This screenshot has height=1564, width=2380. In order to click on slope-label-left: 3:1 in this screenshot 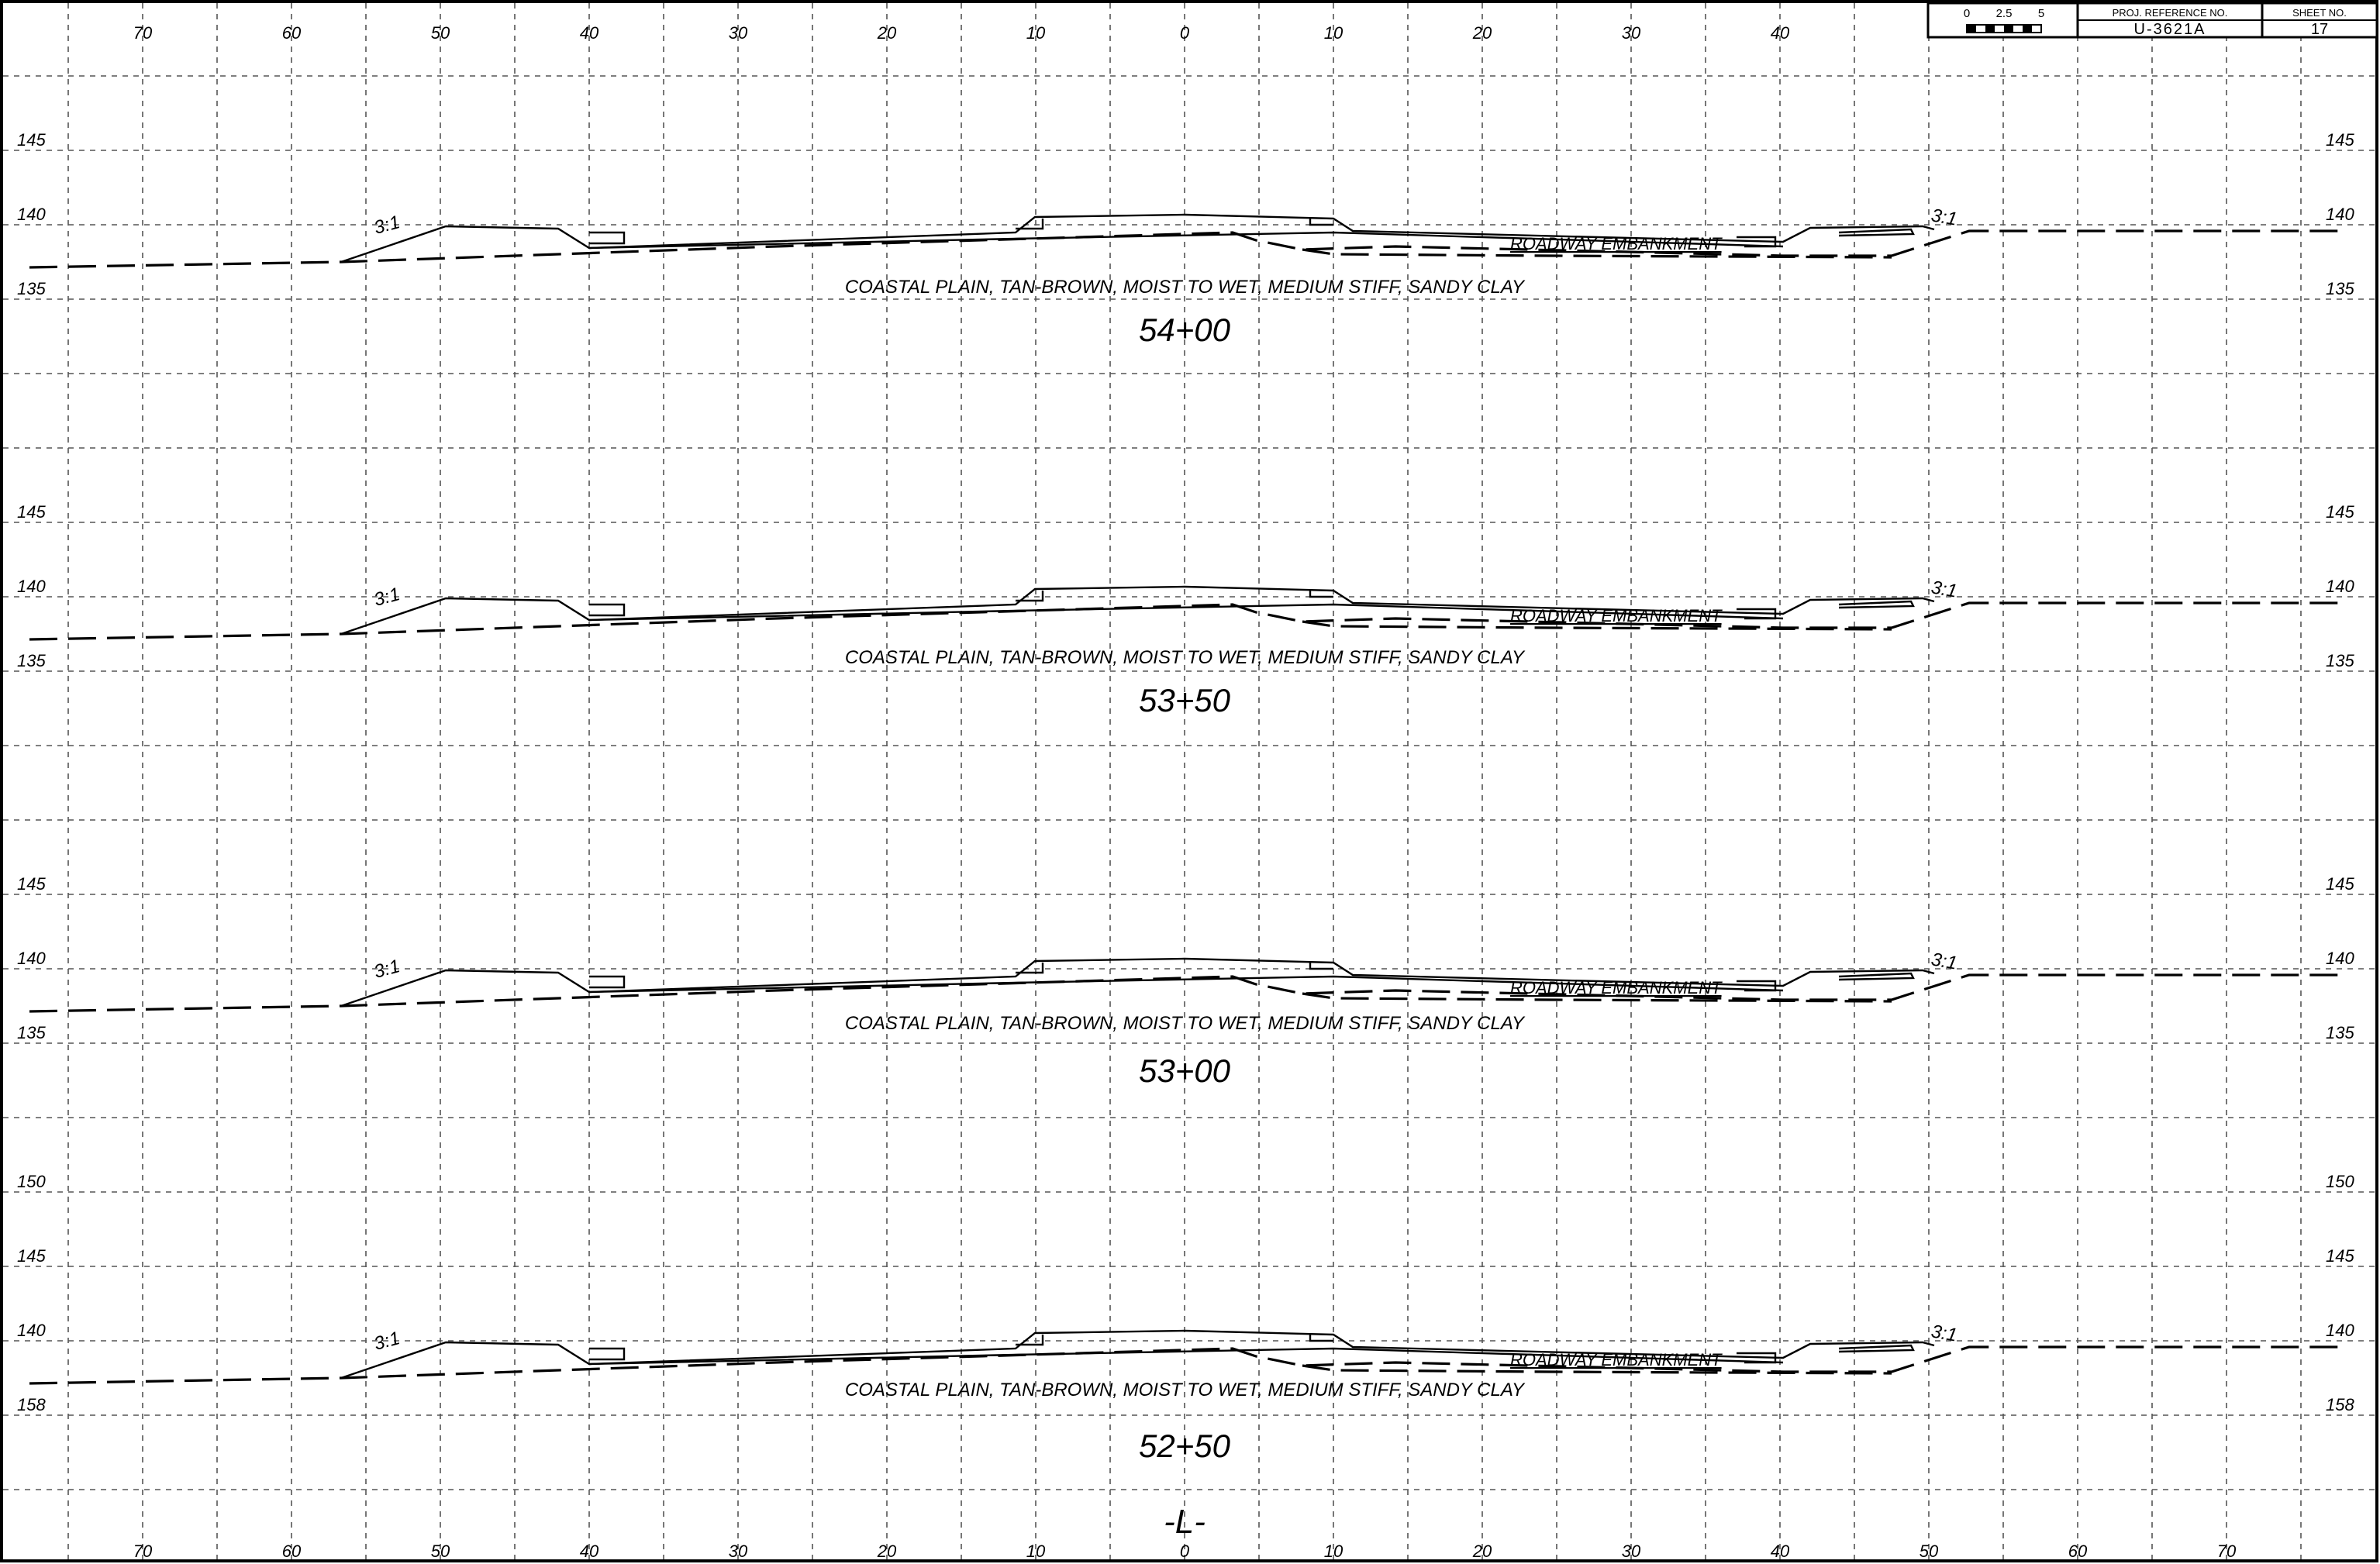, I will do `click(387, 226)`.